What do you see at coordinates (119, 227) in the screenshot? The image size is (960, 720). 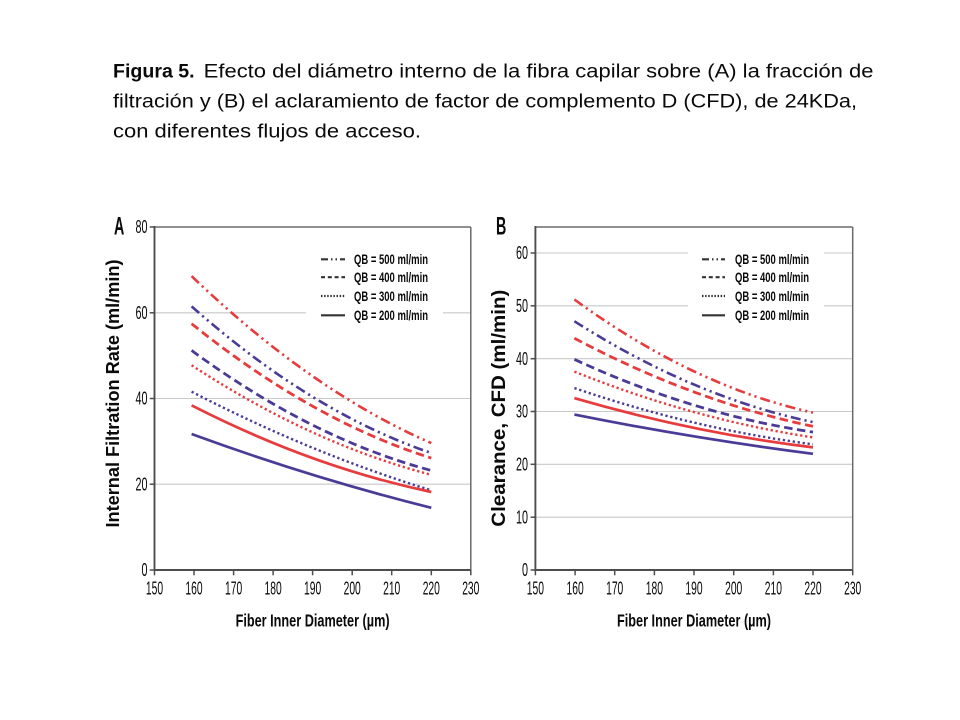 I see `svg-text: A` at bounding box center [119, 227].